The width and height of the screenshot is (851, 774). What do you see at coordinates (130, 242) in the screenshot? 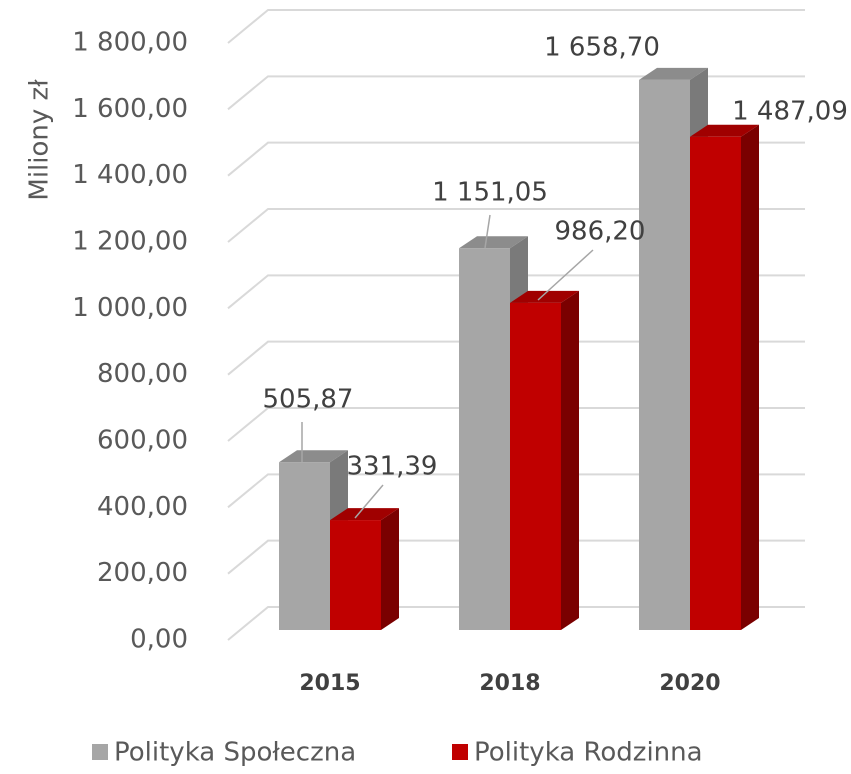
I see `y-tick-label: 1 200,00` at bounding box center [130, 242].